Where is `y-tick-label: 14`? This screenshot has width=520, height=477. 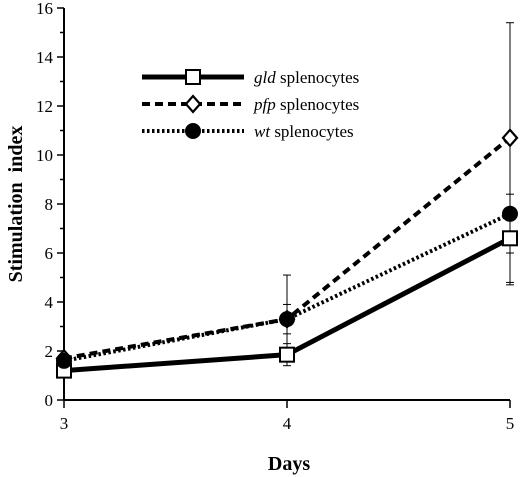 y-tick-label: 14 is located at coordinates (45, 57).